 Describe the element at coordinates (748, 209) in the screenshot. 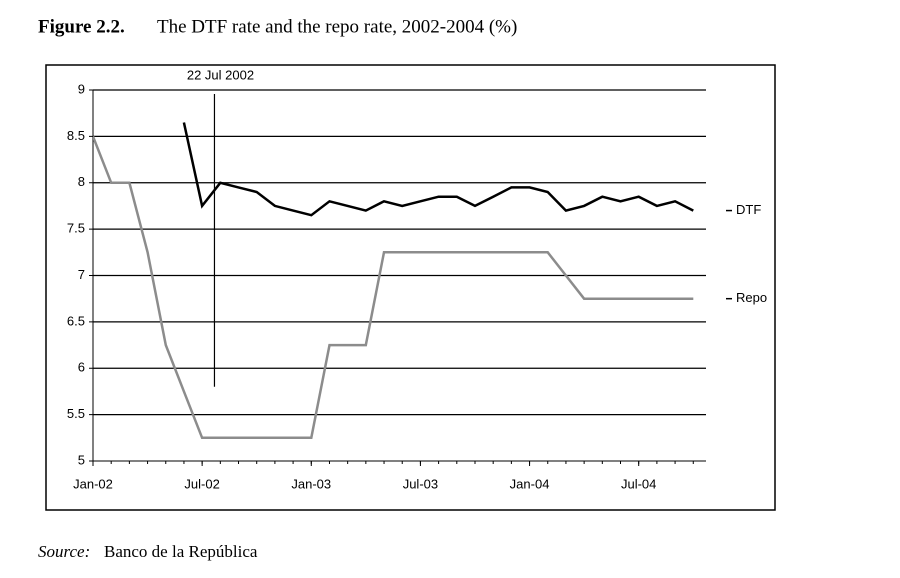

I see `legend-label: DTF` at that location.